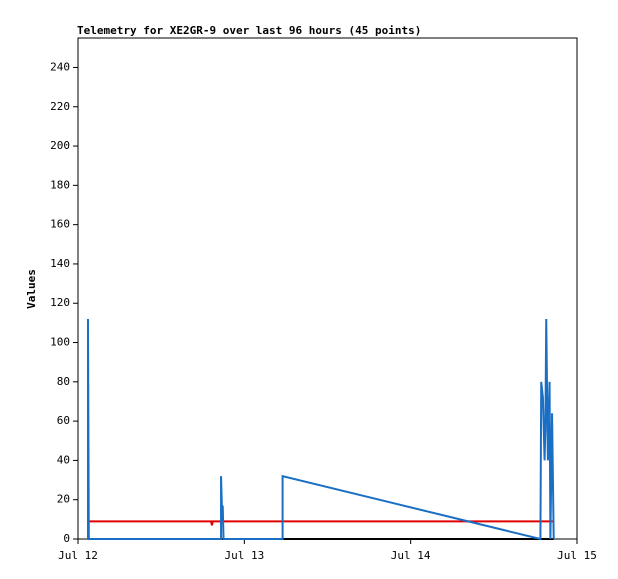  Describe the element at coordinates (60, 342) in the screenshot. I see `y-tick-label: 100` at that location.